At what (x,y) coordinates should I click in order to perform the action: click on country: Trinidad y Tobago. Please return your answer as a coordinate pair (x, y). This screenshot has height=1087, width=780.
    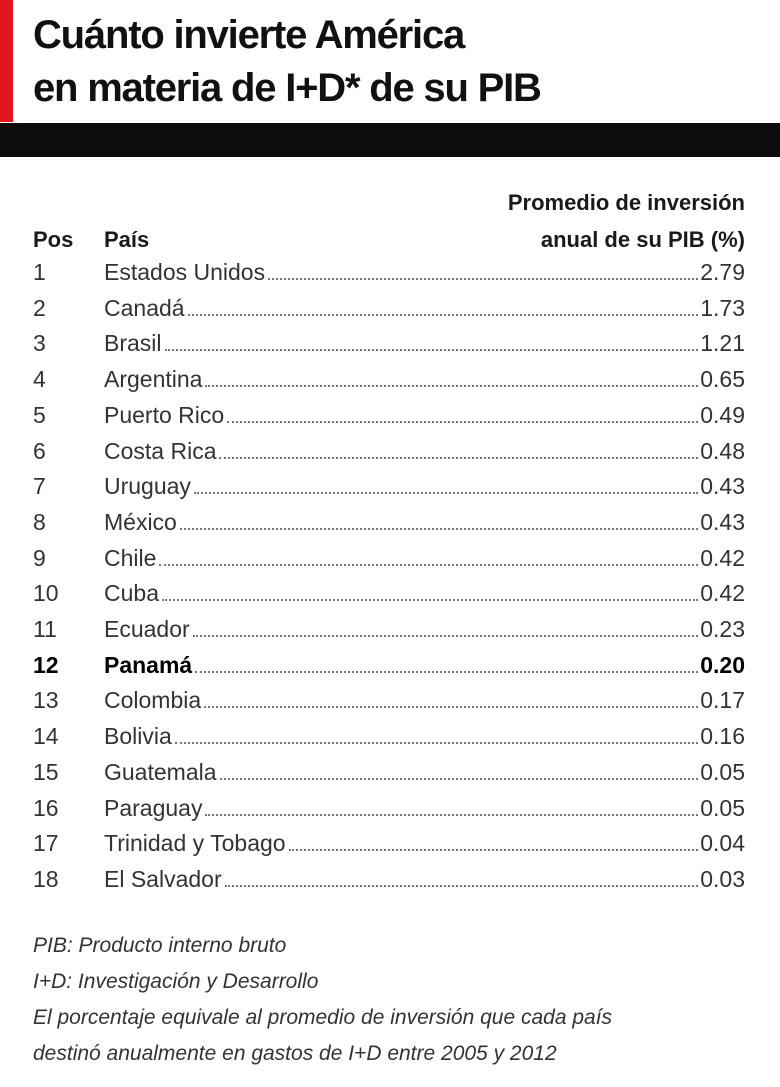
    Looking at the image, I should click on (195, 843).